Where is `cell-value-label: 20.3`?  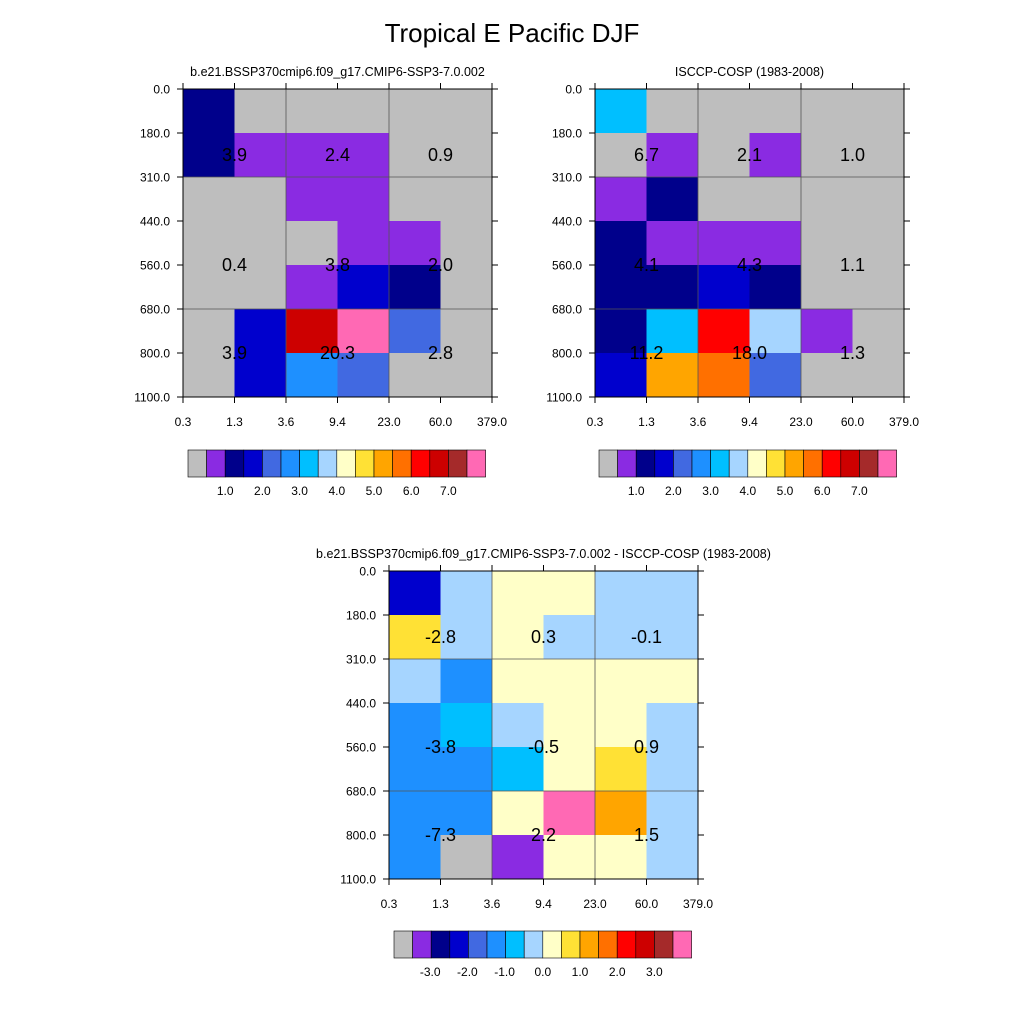 cell-value-label: 20.3 is located at coordinates (337, 353).